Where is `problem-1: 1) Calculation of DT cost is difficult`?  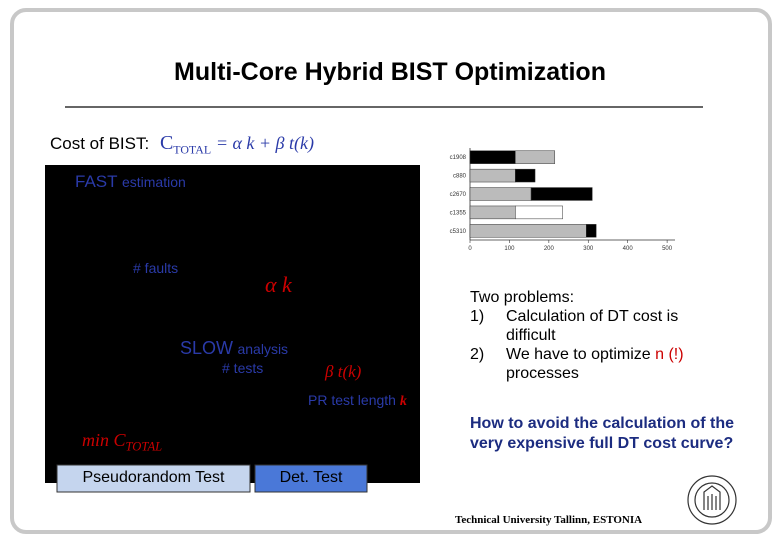
problem-1: 1) Calculation of DT cost is difficult is located at coordinates (603, 326).